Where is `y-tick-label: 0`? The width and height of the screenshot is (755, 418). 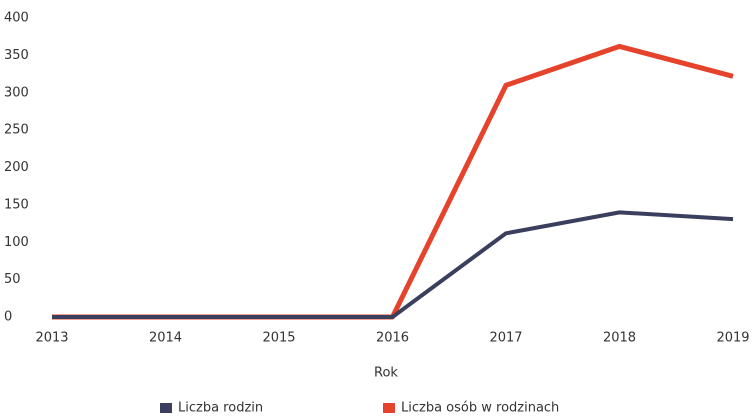
y-tick-label: 0 is located at coordinates (8, 317).